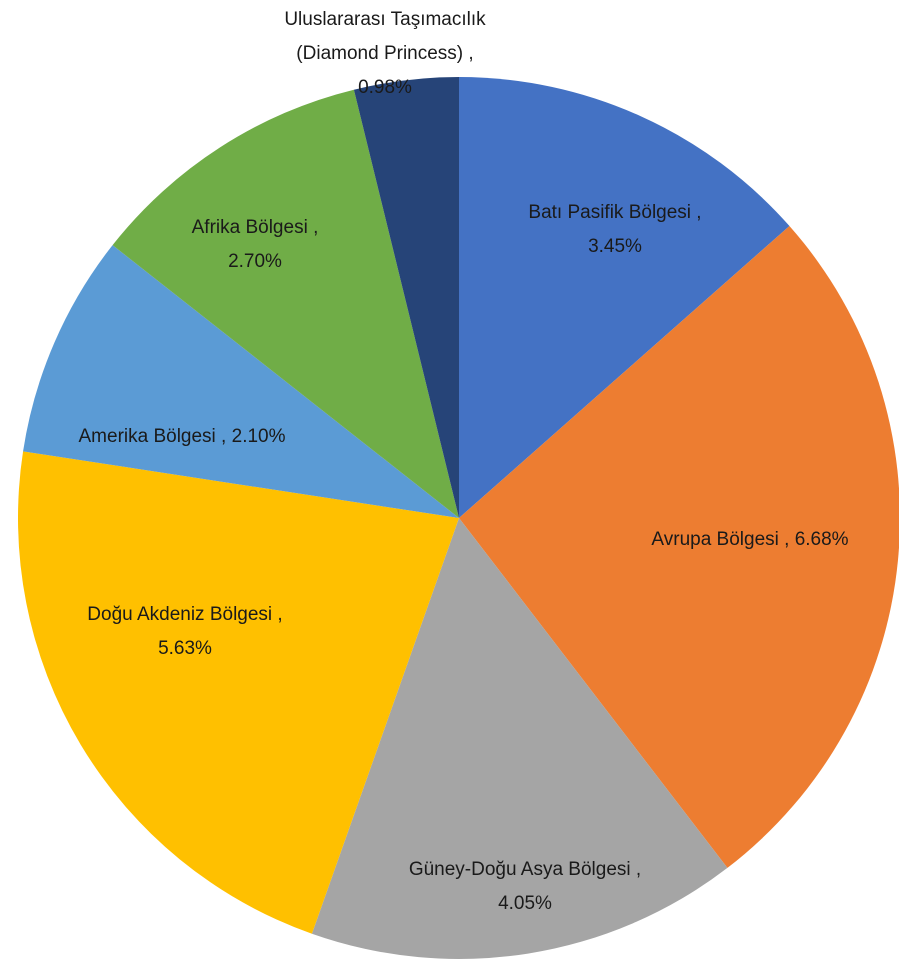  What do you see at coordinates (615, 212) in the screenshot?
I see `label-category: Batı Pasifik Bölgesi ,` at bounding box center [615, 212].